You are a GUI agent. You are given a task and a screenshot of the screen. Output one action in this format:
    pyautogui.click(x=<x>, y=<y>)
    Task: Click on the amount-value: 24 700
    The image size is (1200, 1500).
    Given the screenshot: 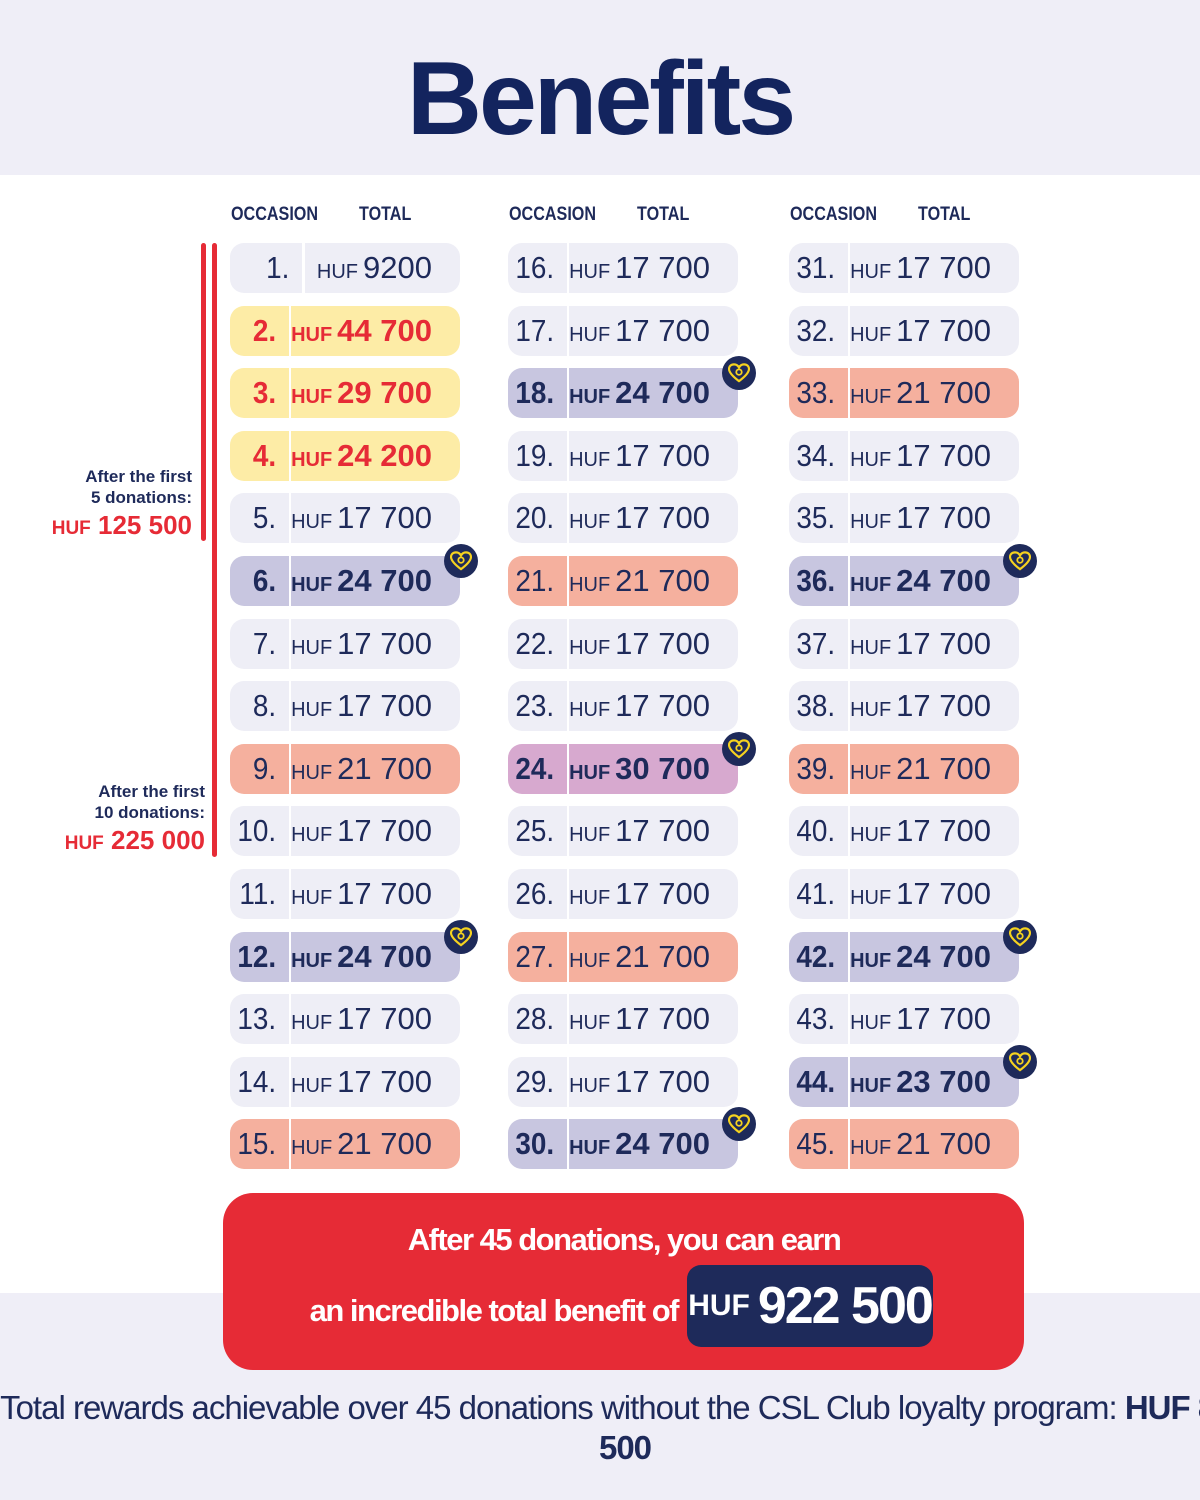 What is the action you would take?
    pyautogui.click(x=943, y=580)
    